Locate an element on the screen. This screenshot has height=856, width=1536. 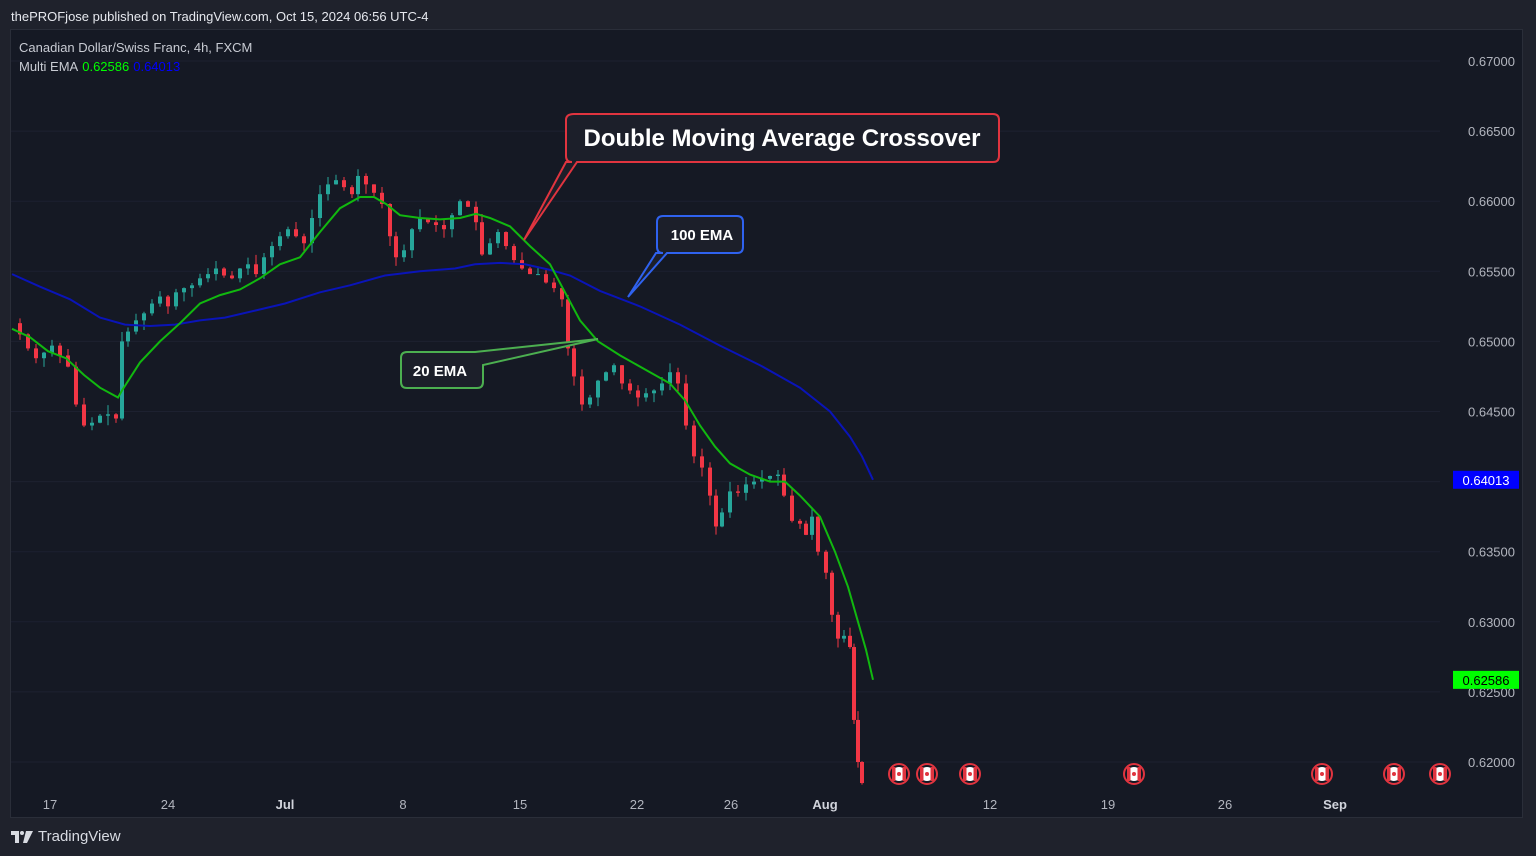
callout-20ema-text: 20 EMA is located at coordinates (440, 371).